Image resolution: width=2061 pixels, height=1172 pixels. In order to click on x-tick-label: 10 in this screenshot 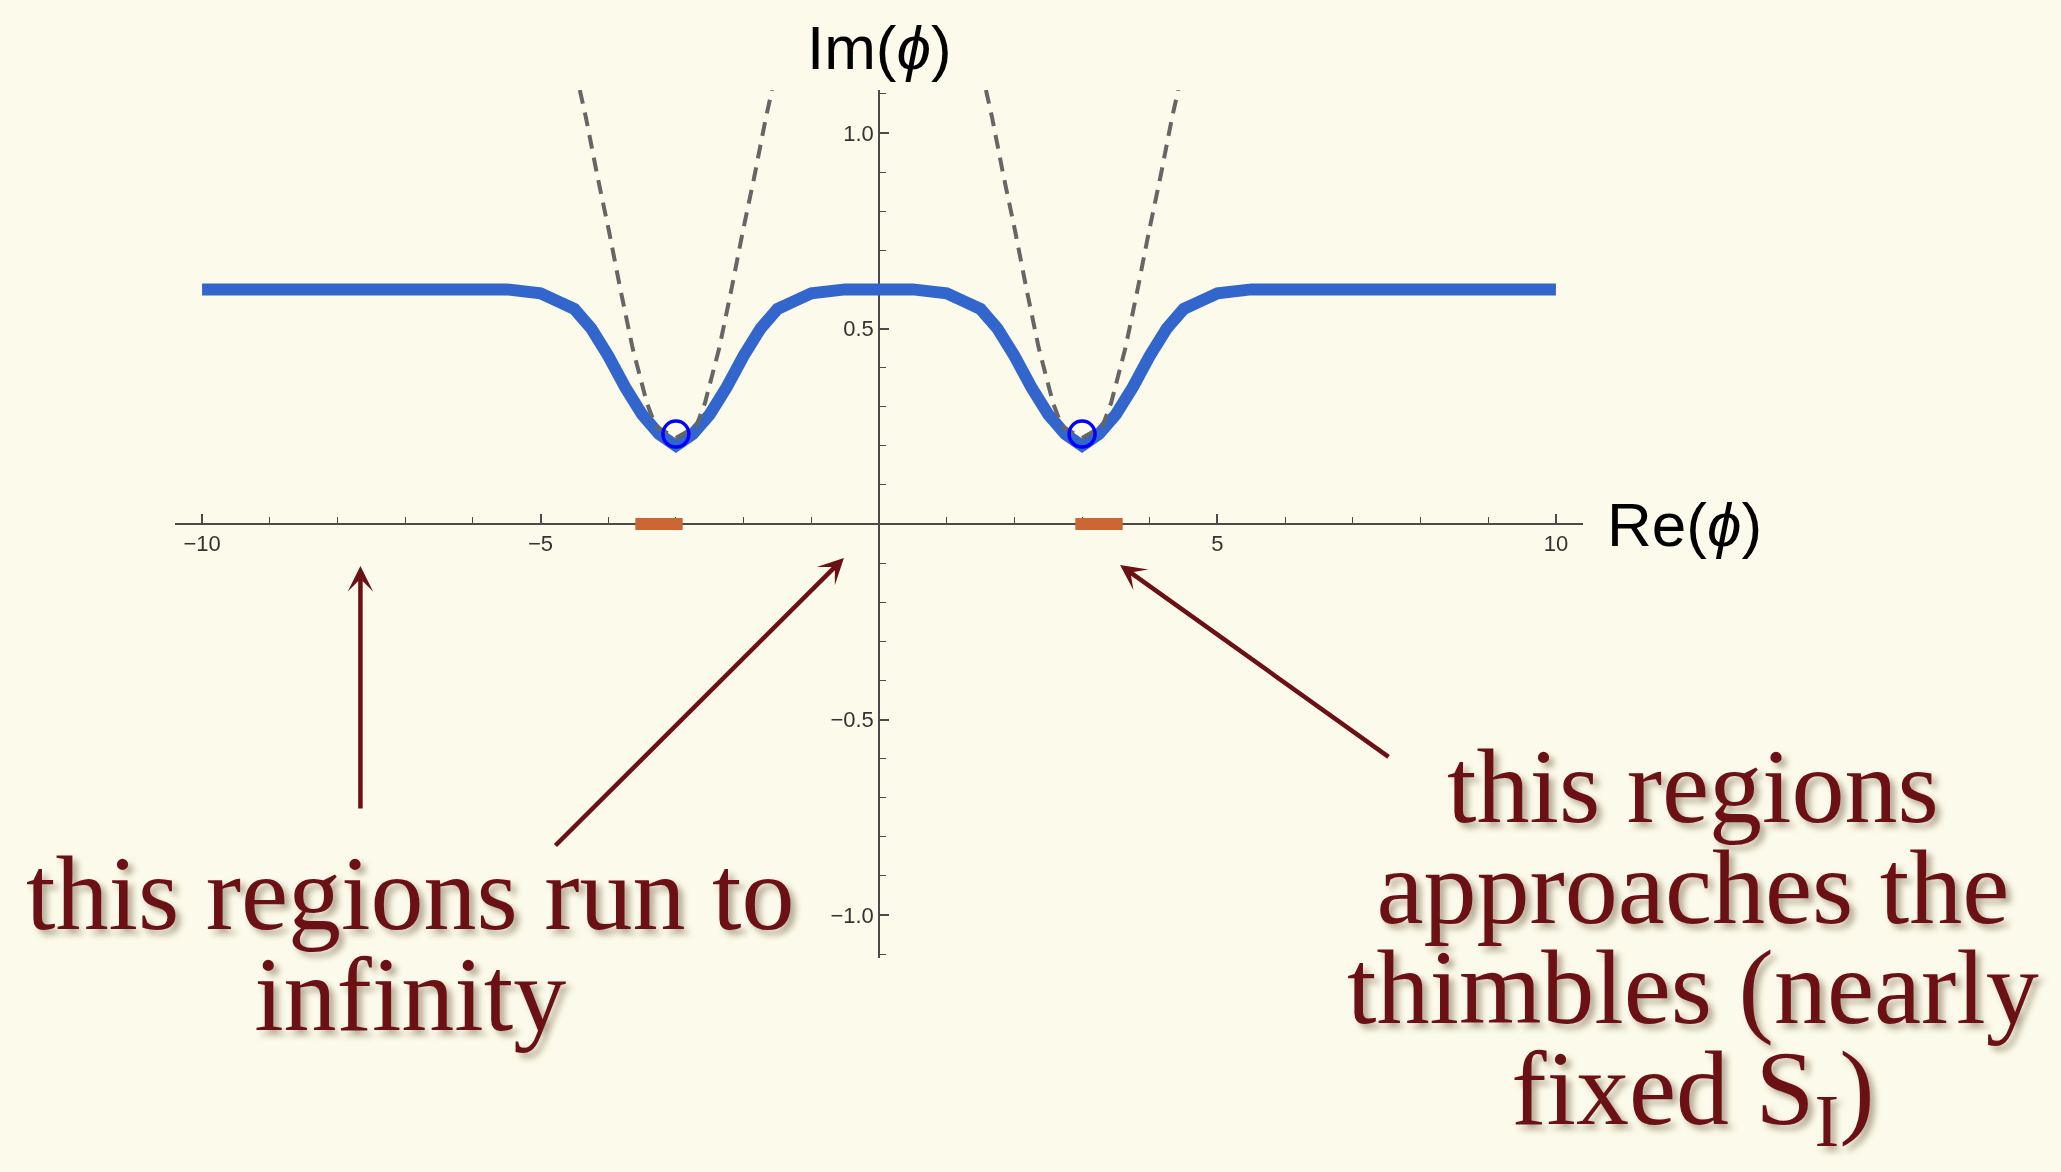, I will do `click(1556, 544)`.